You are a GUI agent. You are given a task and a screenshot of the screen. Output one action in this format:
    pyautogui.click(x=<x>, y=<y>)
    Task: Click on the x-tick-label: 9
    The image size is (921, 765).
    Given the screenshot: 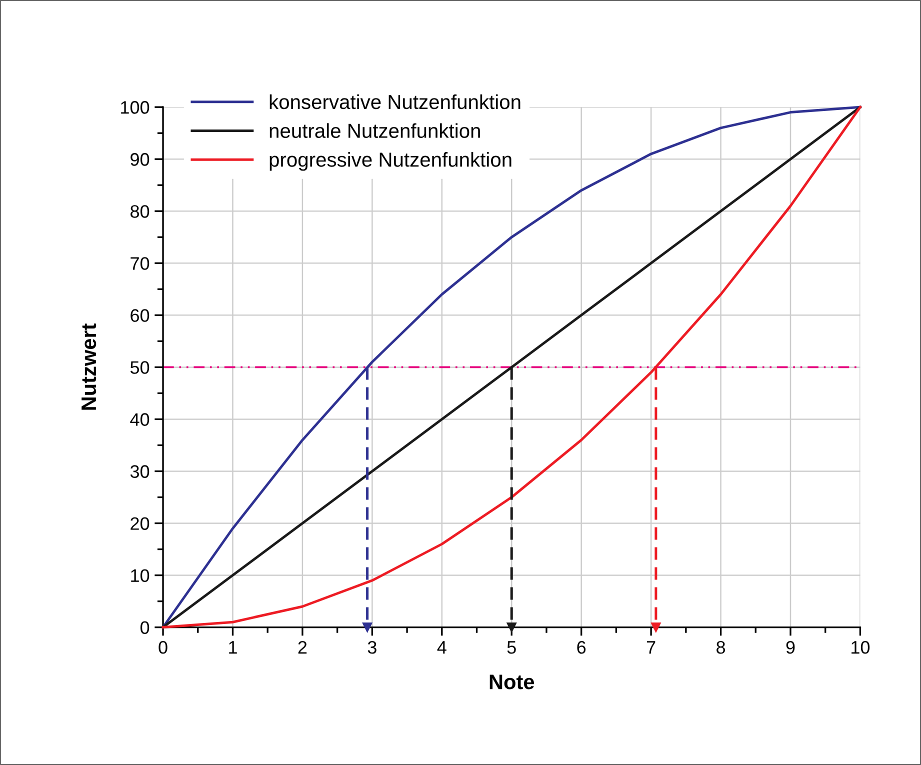 What is the action you would take?
    pyautogui.click(x=790, y=647)
    